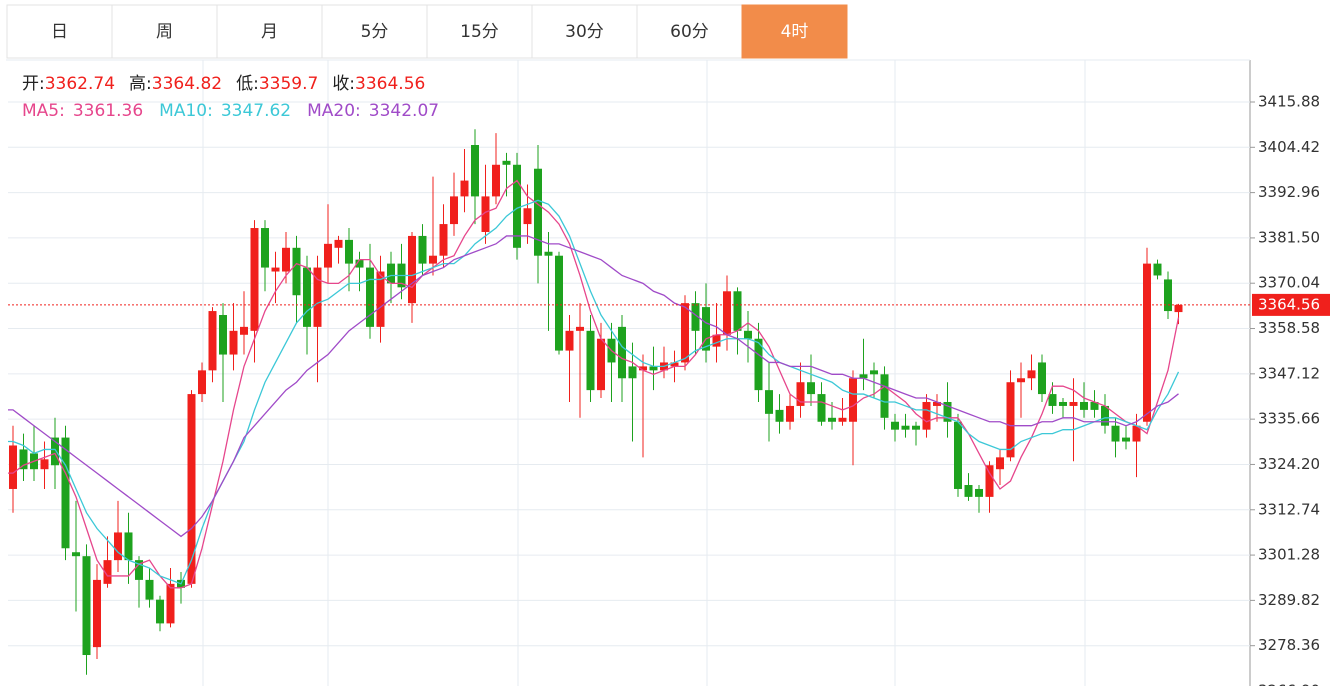  What do you see at coordinates (1289, 283) in the screenshot?
I see `y-tick-label: 3370.04` at bounding box center [1289, 283].